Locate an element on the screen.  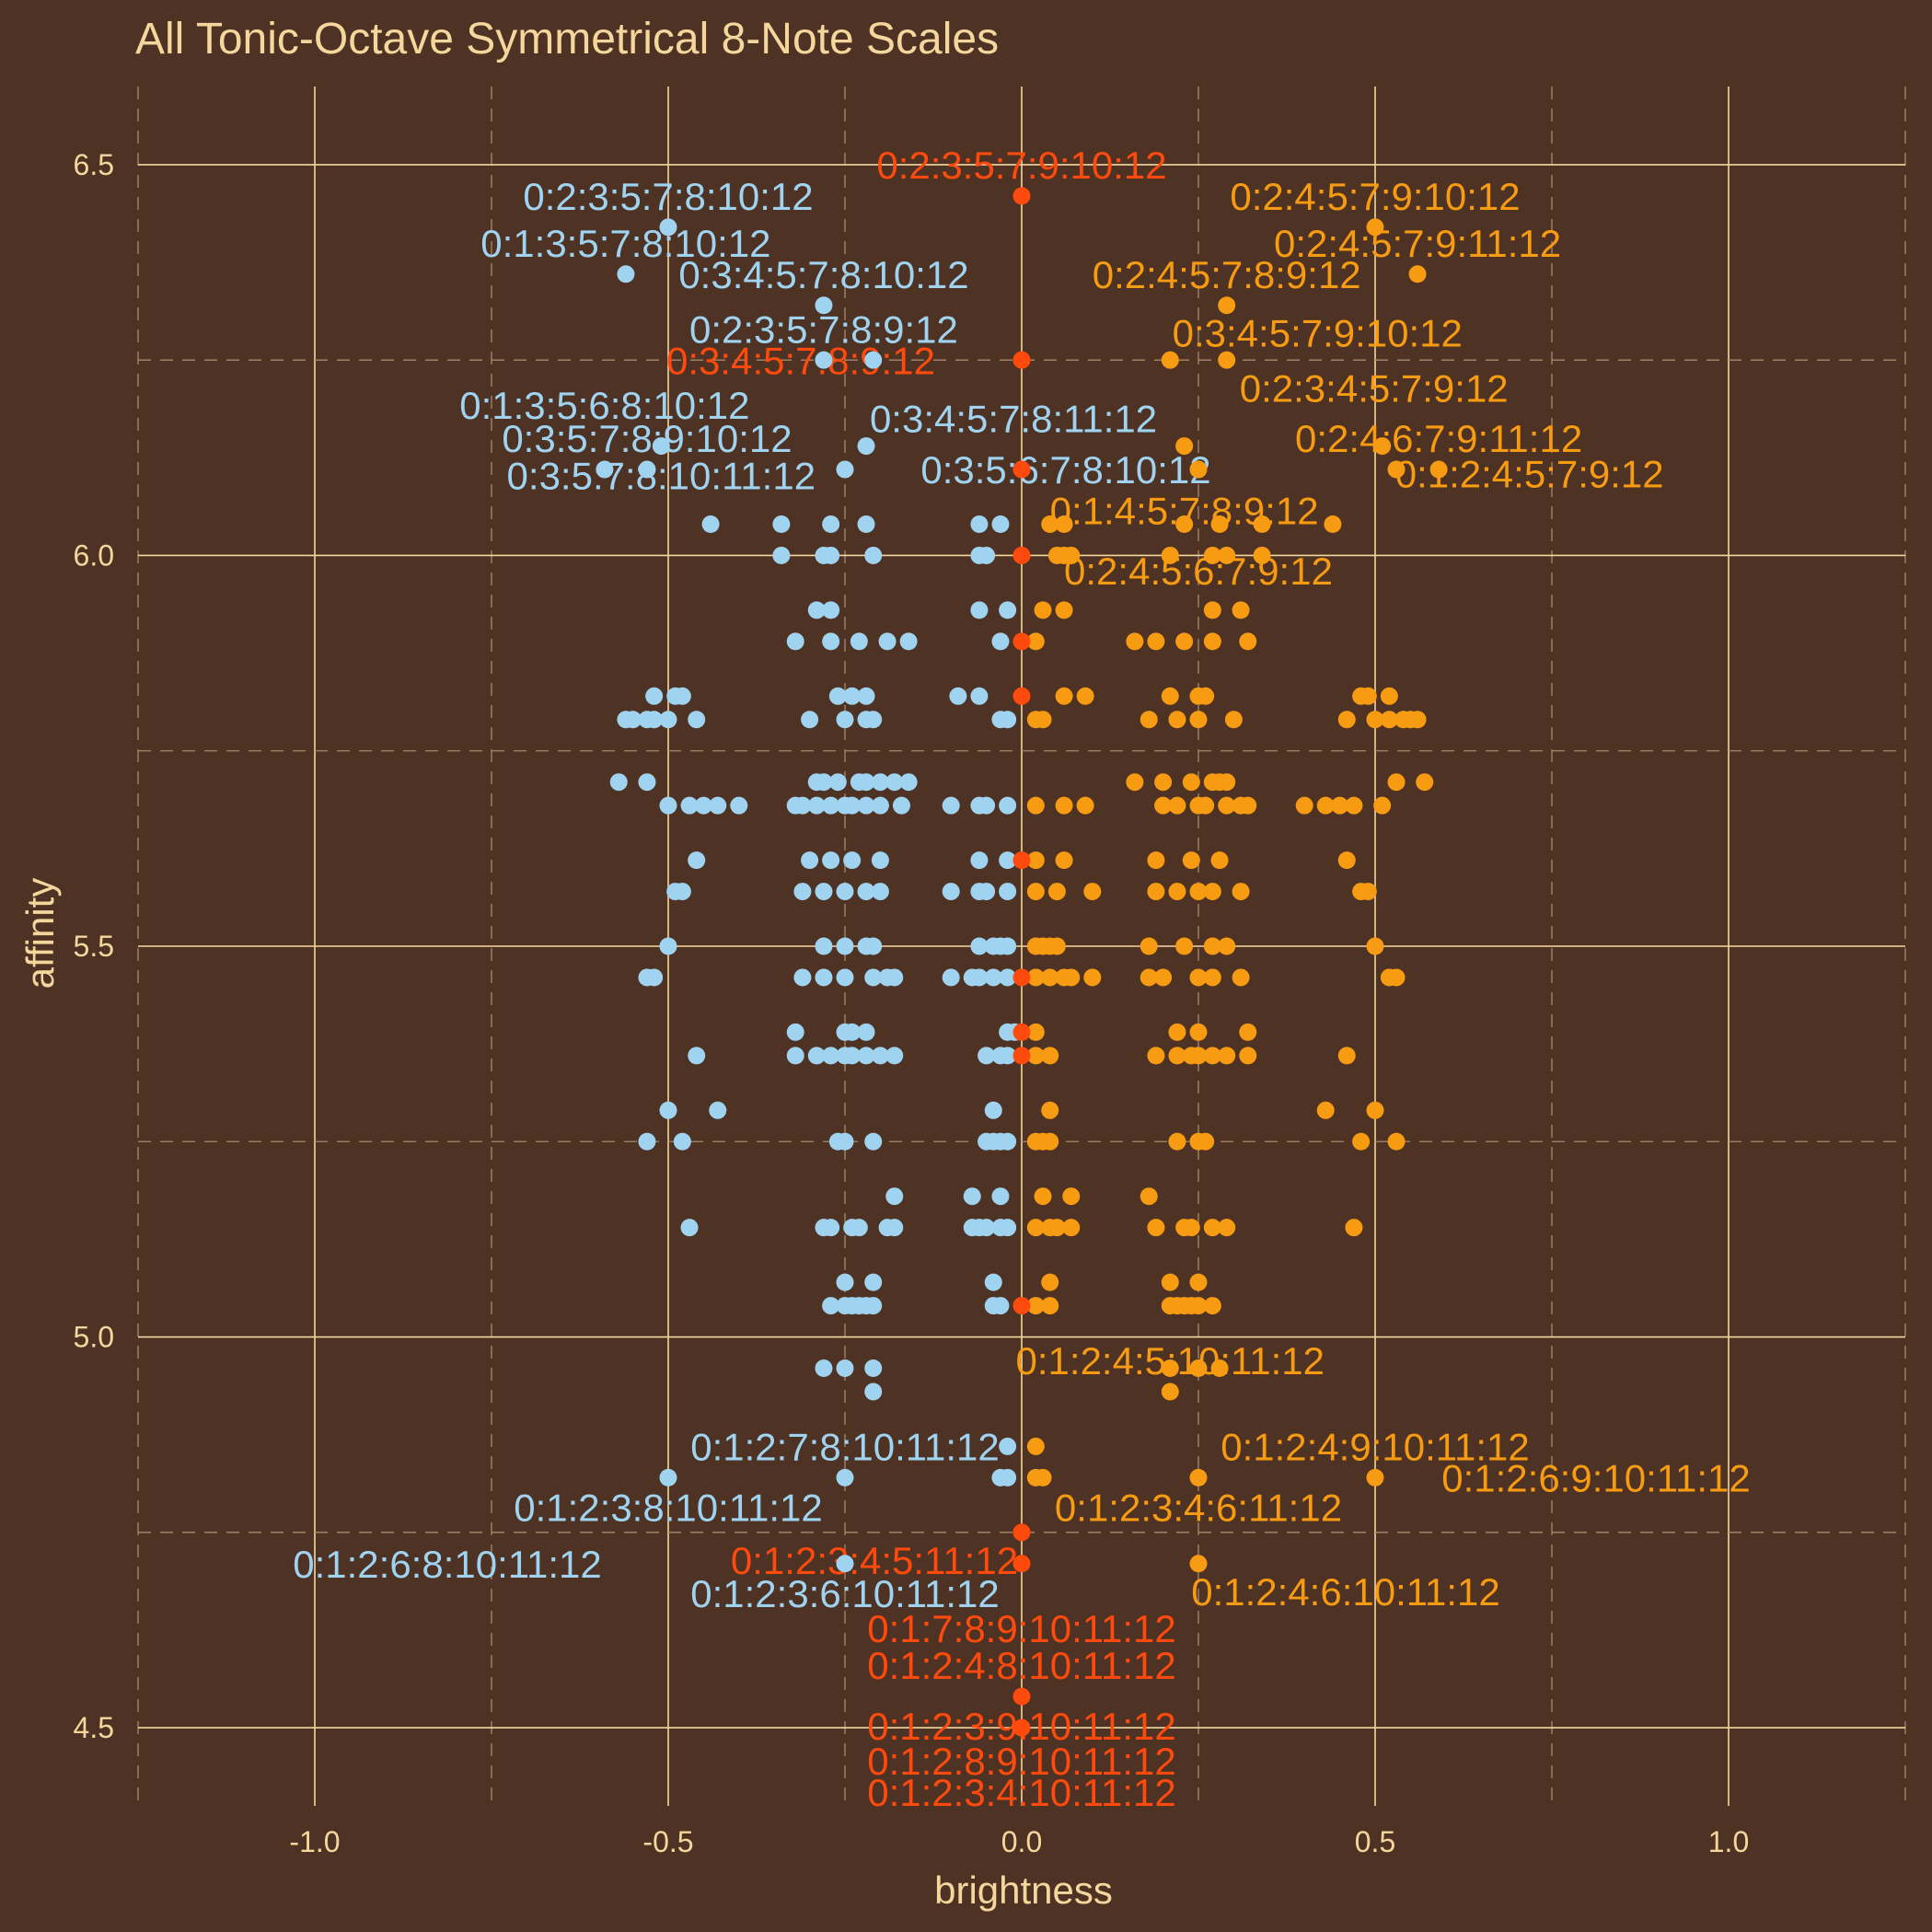
point-label: 0:1:2:8:9:10:11:12 is located at coordinates (1022, 1762).